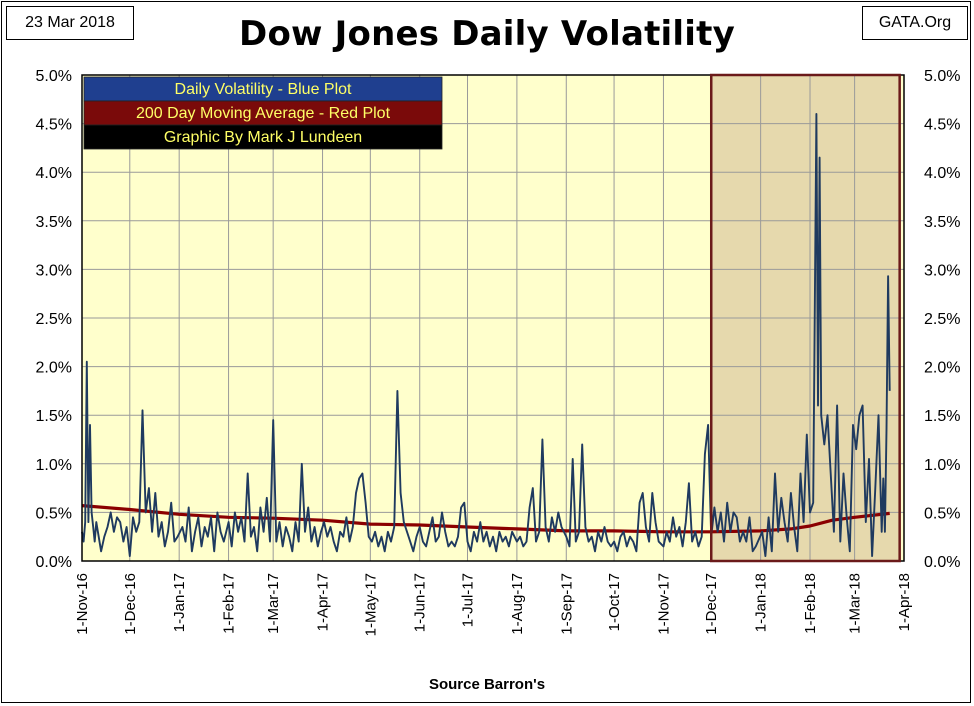  Describe the element at coordinates (420, 602) in the screenshot. I see `x-tick-label: 1-Jun-17` at that location.